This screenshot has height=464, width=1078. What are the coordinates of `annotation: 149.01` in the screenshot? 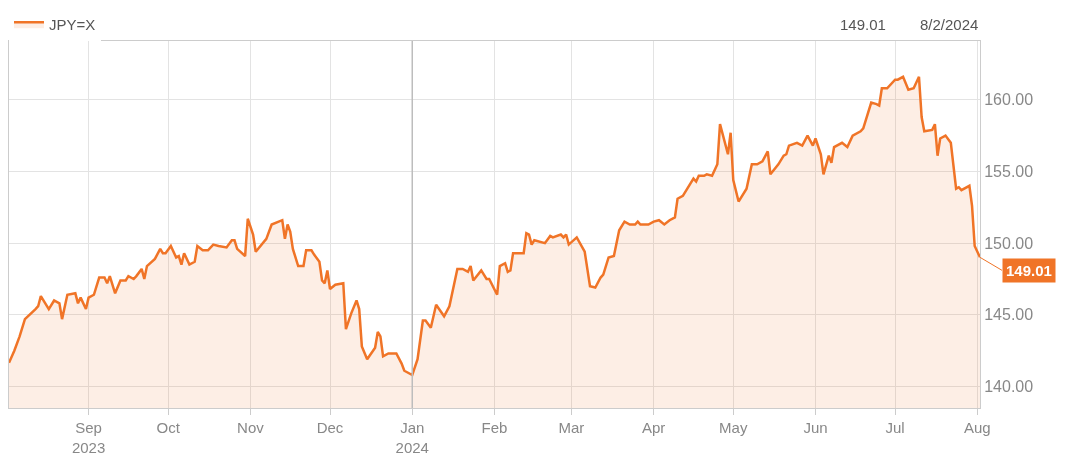 It's located at (1029, 270).